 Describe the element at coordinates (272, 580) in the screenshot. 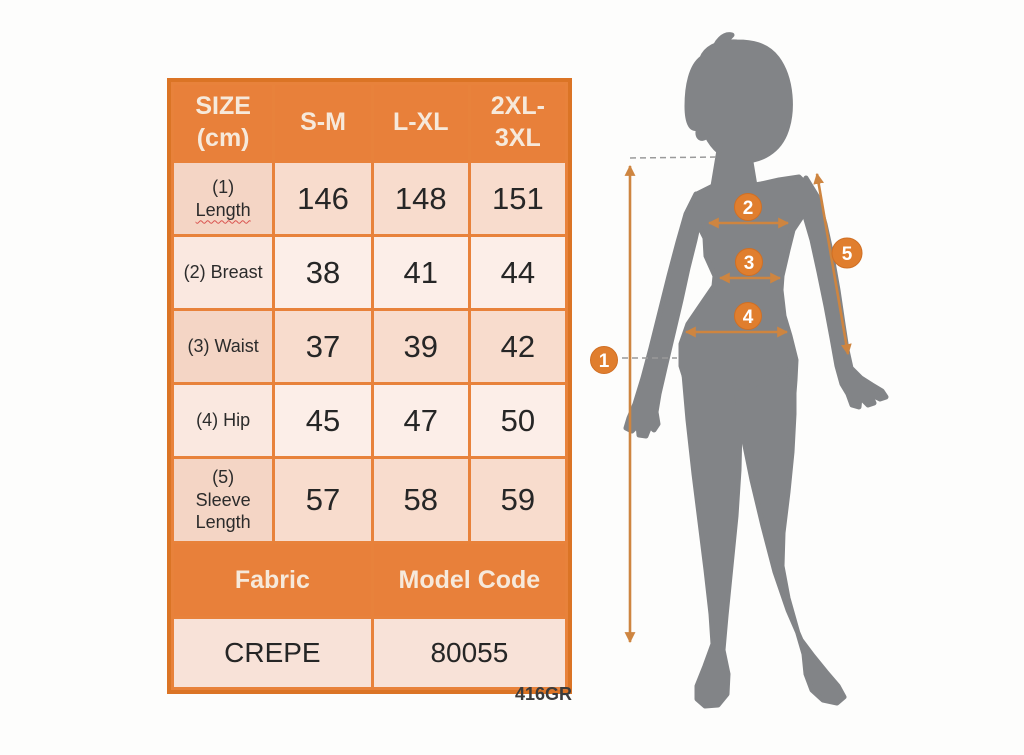

I see `fabric-header-cell: Fabric` at that location.